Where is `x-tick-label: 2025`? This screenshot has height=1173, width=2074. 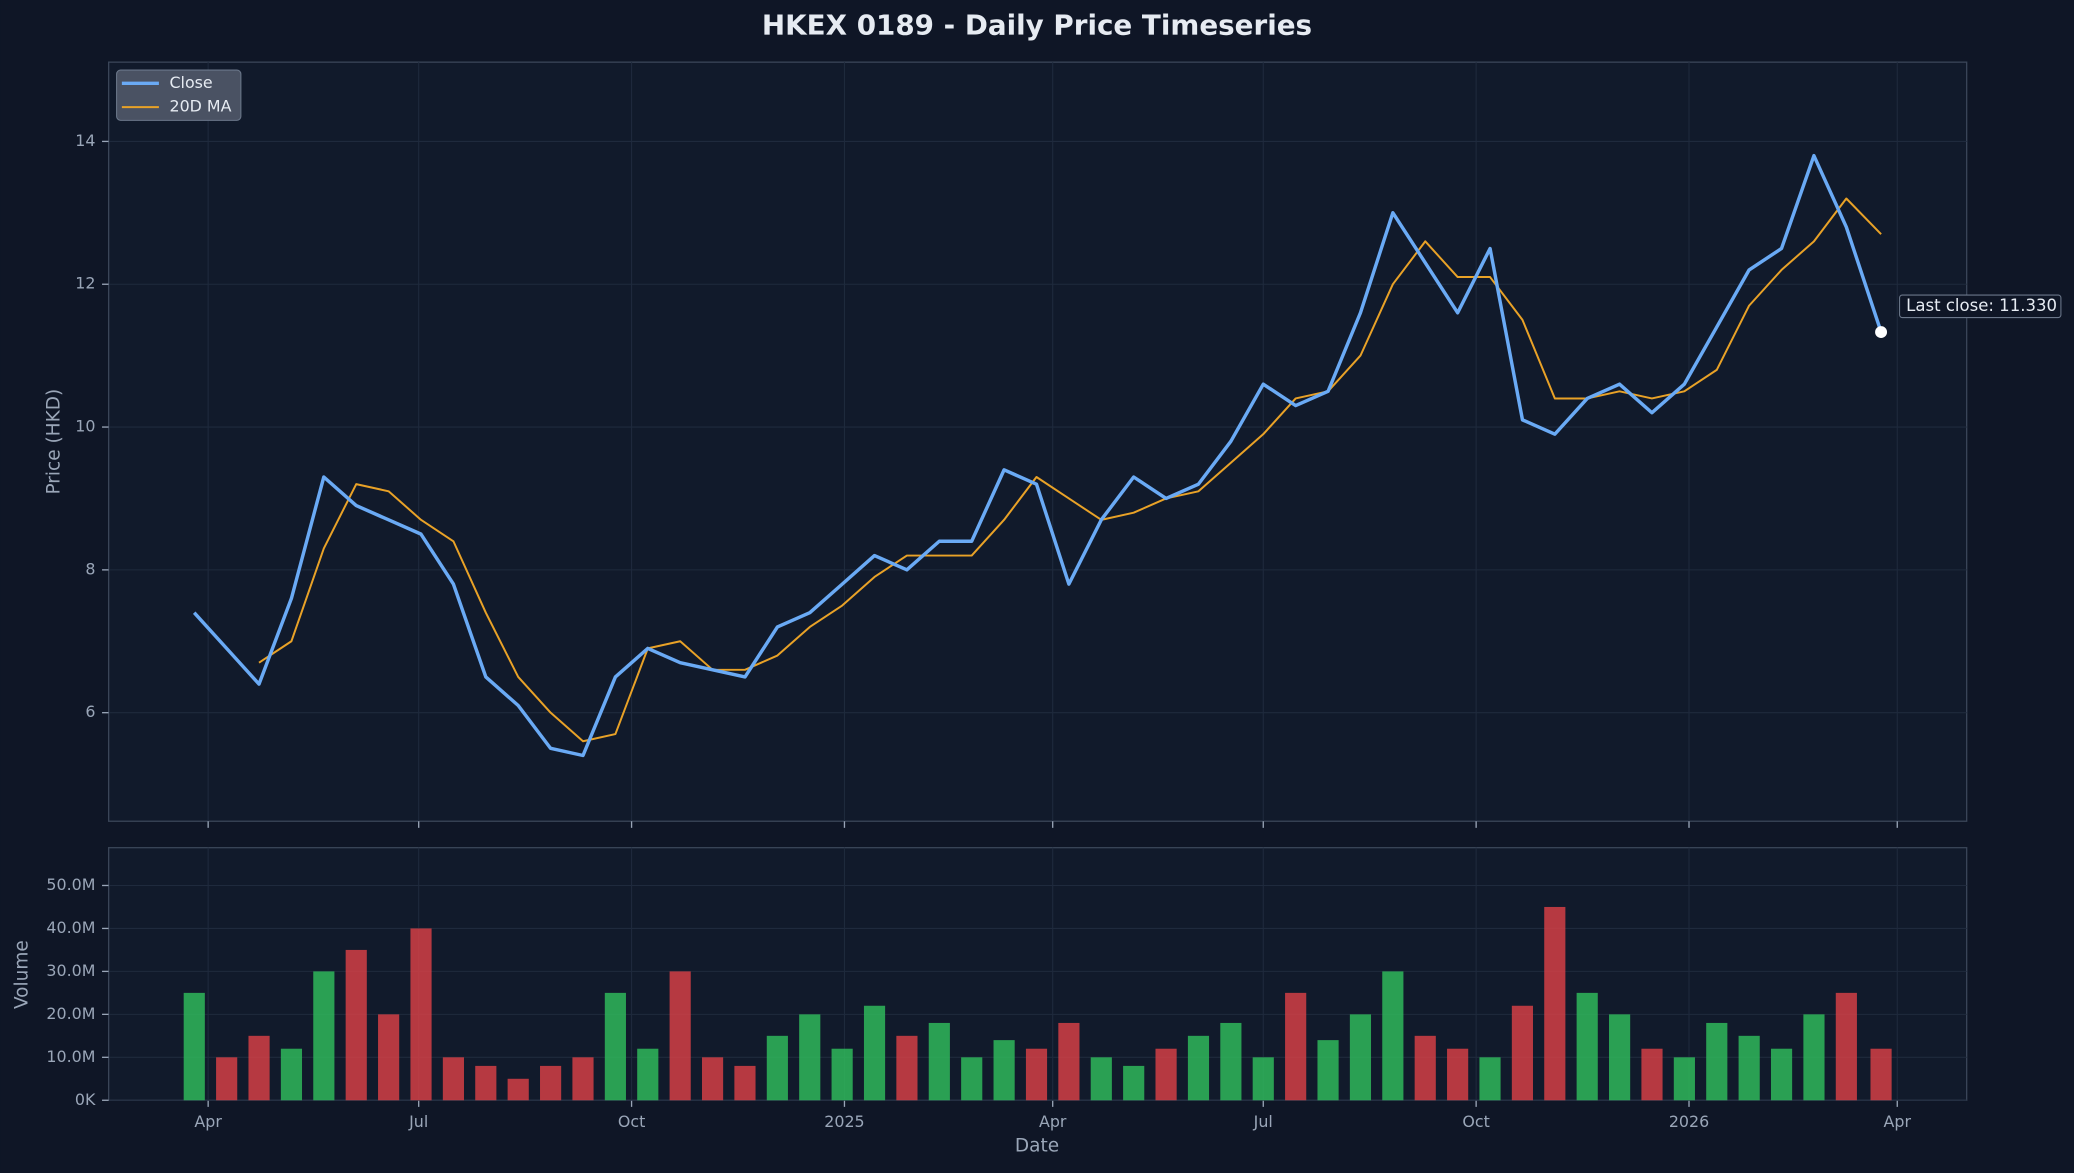 x-tick-label: 2025 is located at coordinates (844, 1121).